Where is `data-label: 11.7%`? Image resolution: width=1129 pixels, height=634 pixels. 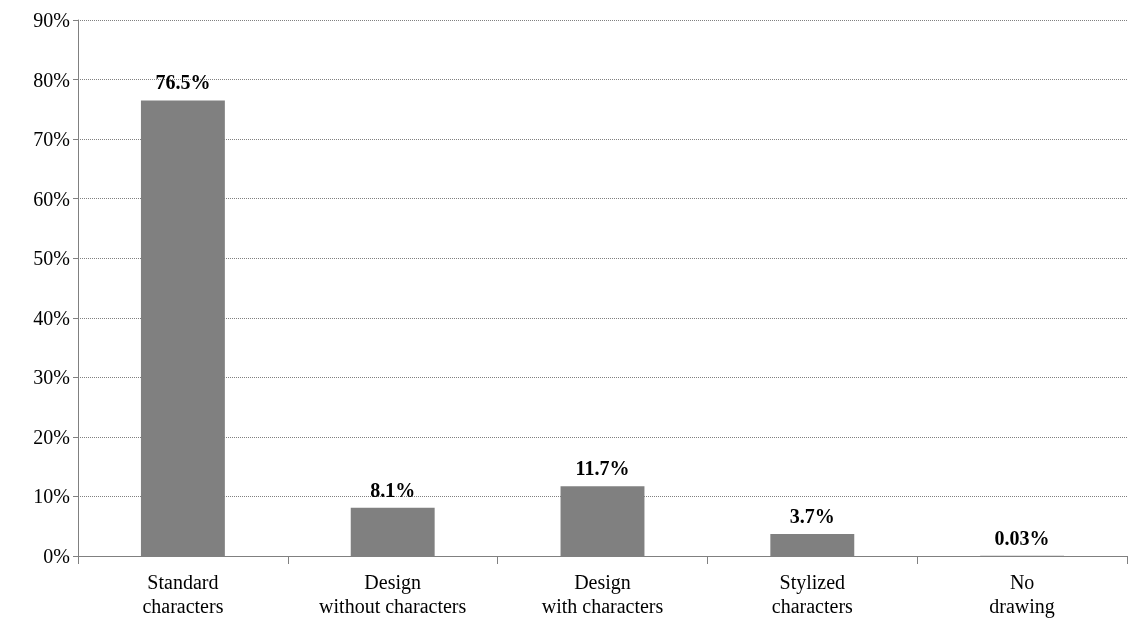 data-label: 11.7% is located at coordinates (602, 468).